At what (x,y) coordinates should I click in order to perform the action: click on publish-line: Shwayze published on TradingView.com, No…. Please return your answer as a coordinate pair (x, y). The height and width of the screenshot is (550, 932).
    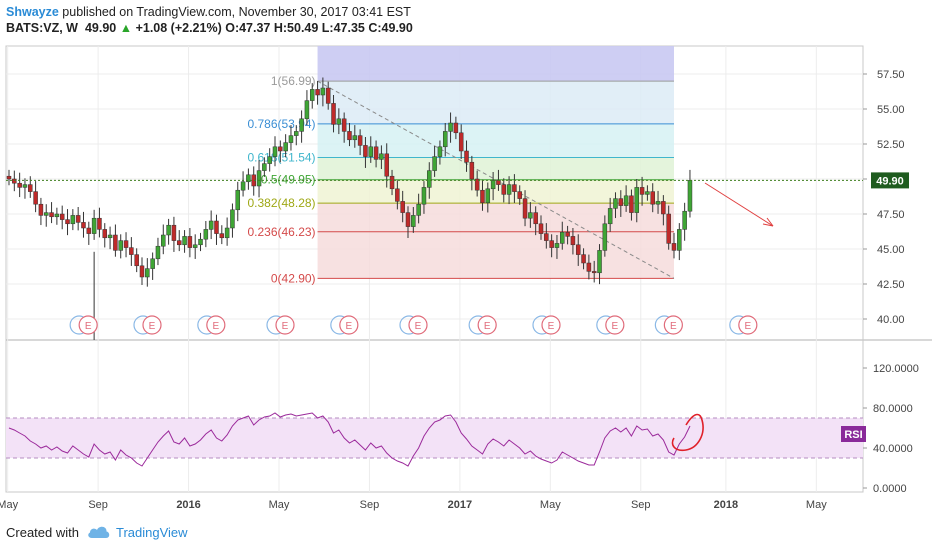
    Looking at the image, I should click on (466, 12).